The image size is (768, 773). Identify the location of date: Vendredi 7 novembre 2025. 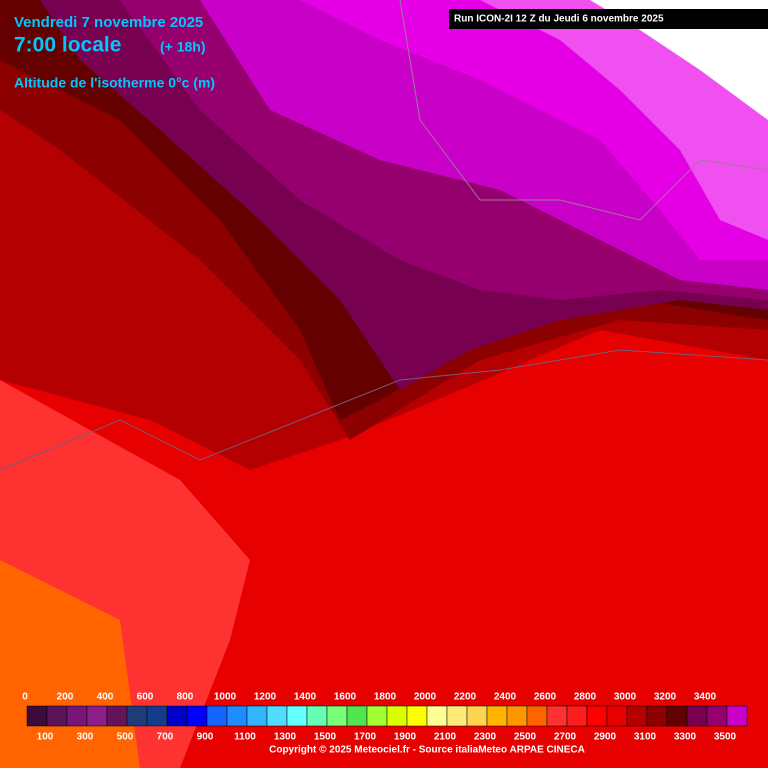
(108, 22).